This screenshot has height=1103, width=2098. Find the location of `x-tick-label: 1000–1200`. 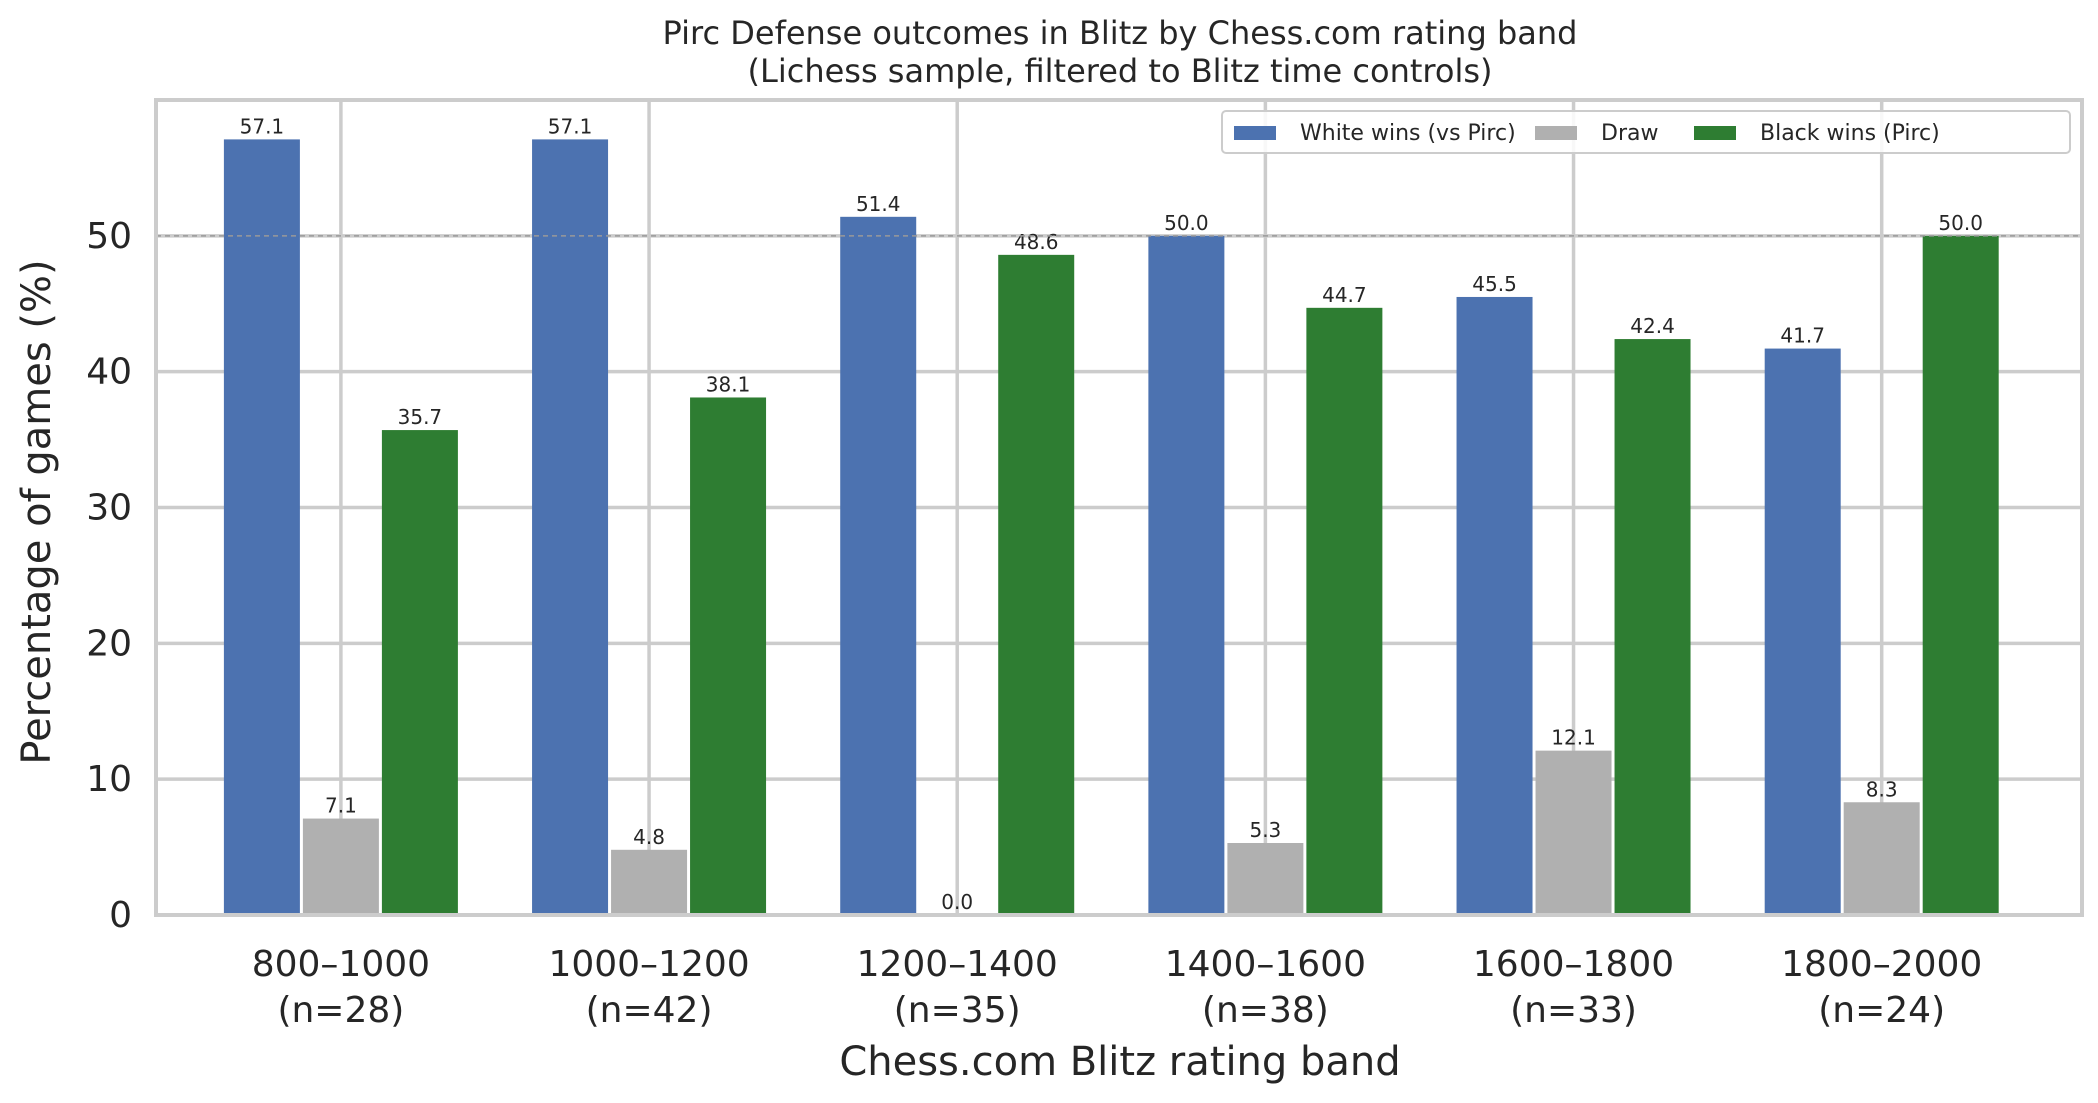

x-tick-label: 1000–1200 is located at coordinates (648, 964).